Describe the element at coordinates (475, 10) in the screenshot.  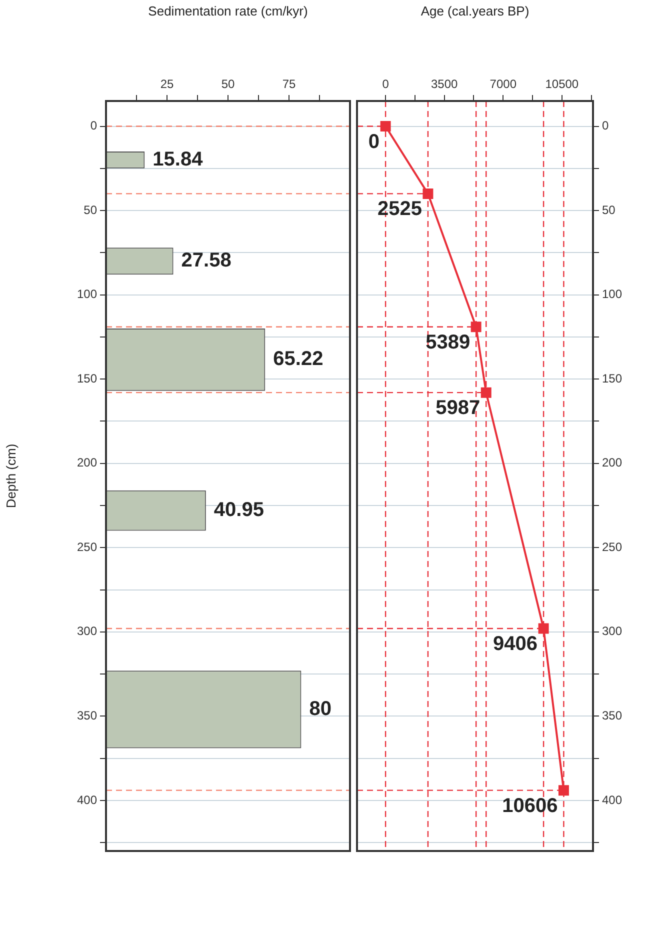
I see `x-axis-title: Age (cal.years BP)` at that location.